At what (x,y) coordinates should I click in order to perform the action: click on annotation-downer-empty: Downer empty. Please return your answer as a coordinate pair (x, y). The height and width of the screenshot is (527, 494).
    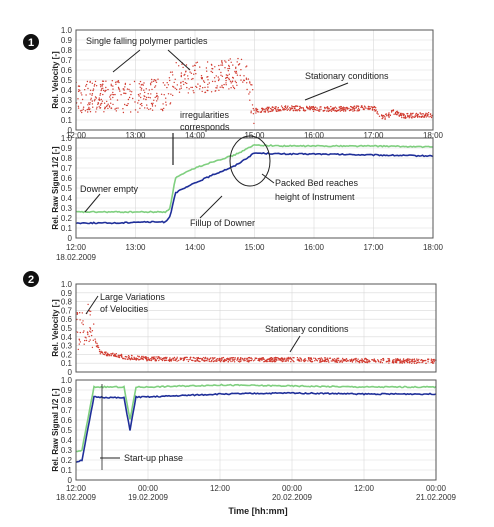
    Looking at the image, I should click on (109, 189).